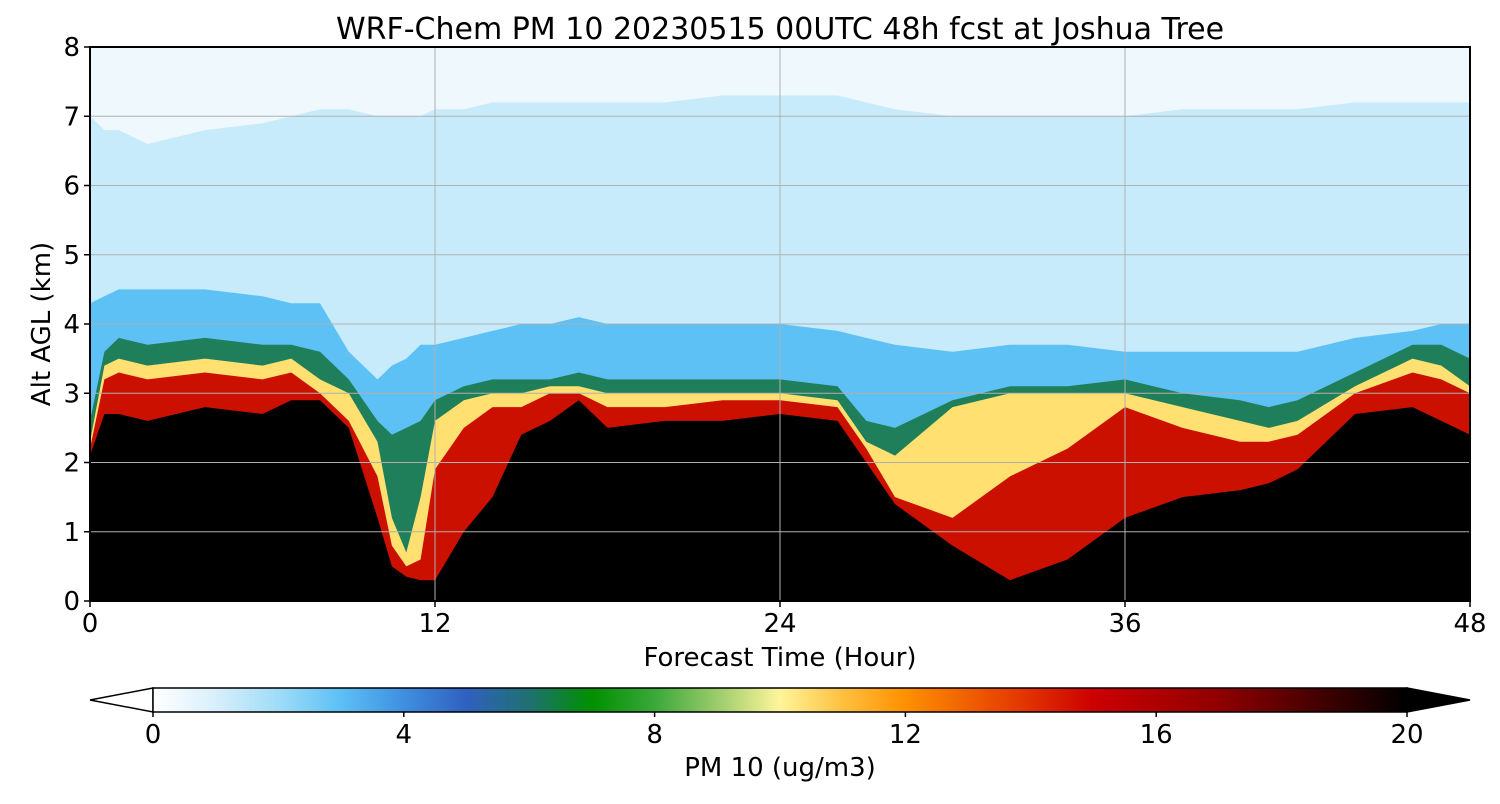 The height and width of the screenshot is (804, 1500). What do you see at coordinates (1124, 624) in the screenshot?
I see `x-tick-label: 36` at bounding box center [1124, 624].